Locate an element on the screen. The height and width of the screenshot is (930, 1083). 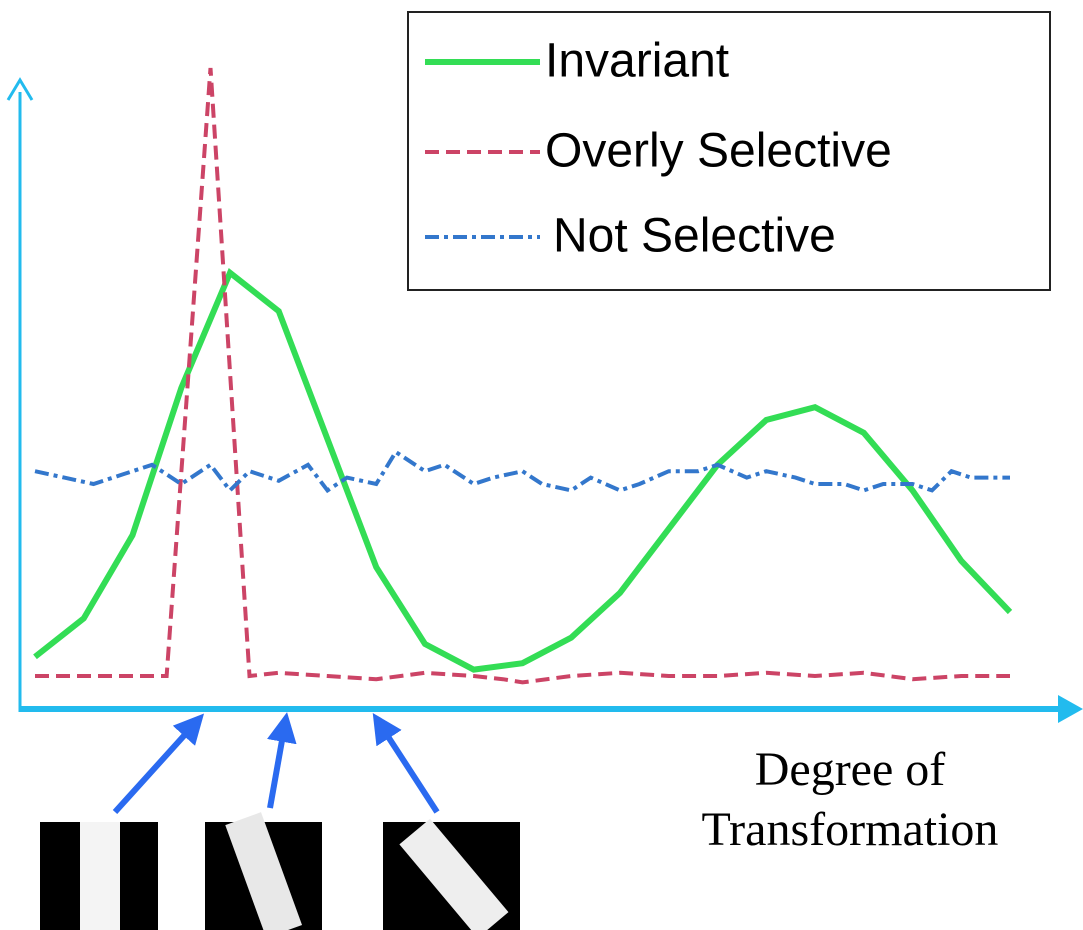
x-axis-label: Transformation is located at coordinates (850, 829).